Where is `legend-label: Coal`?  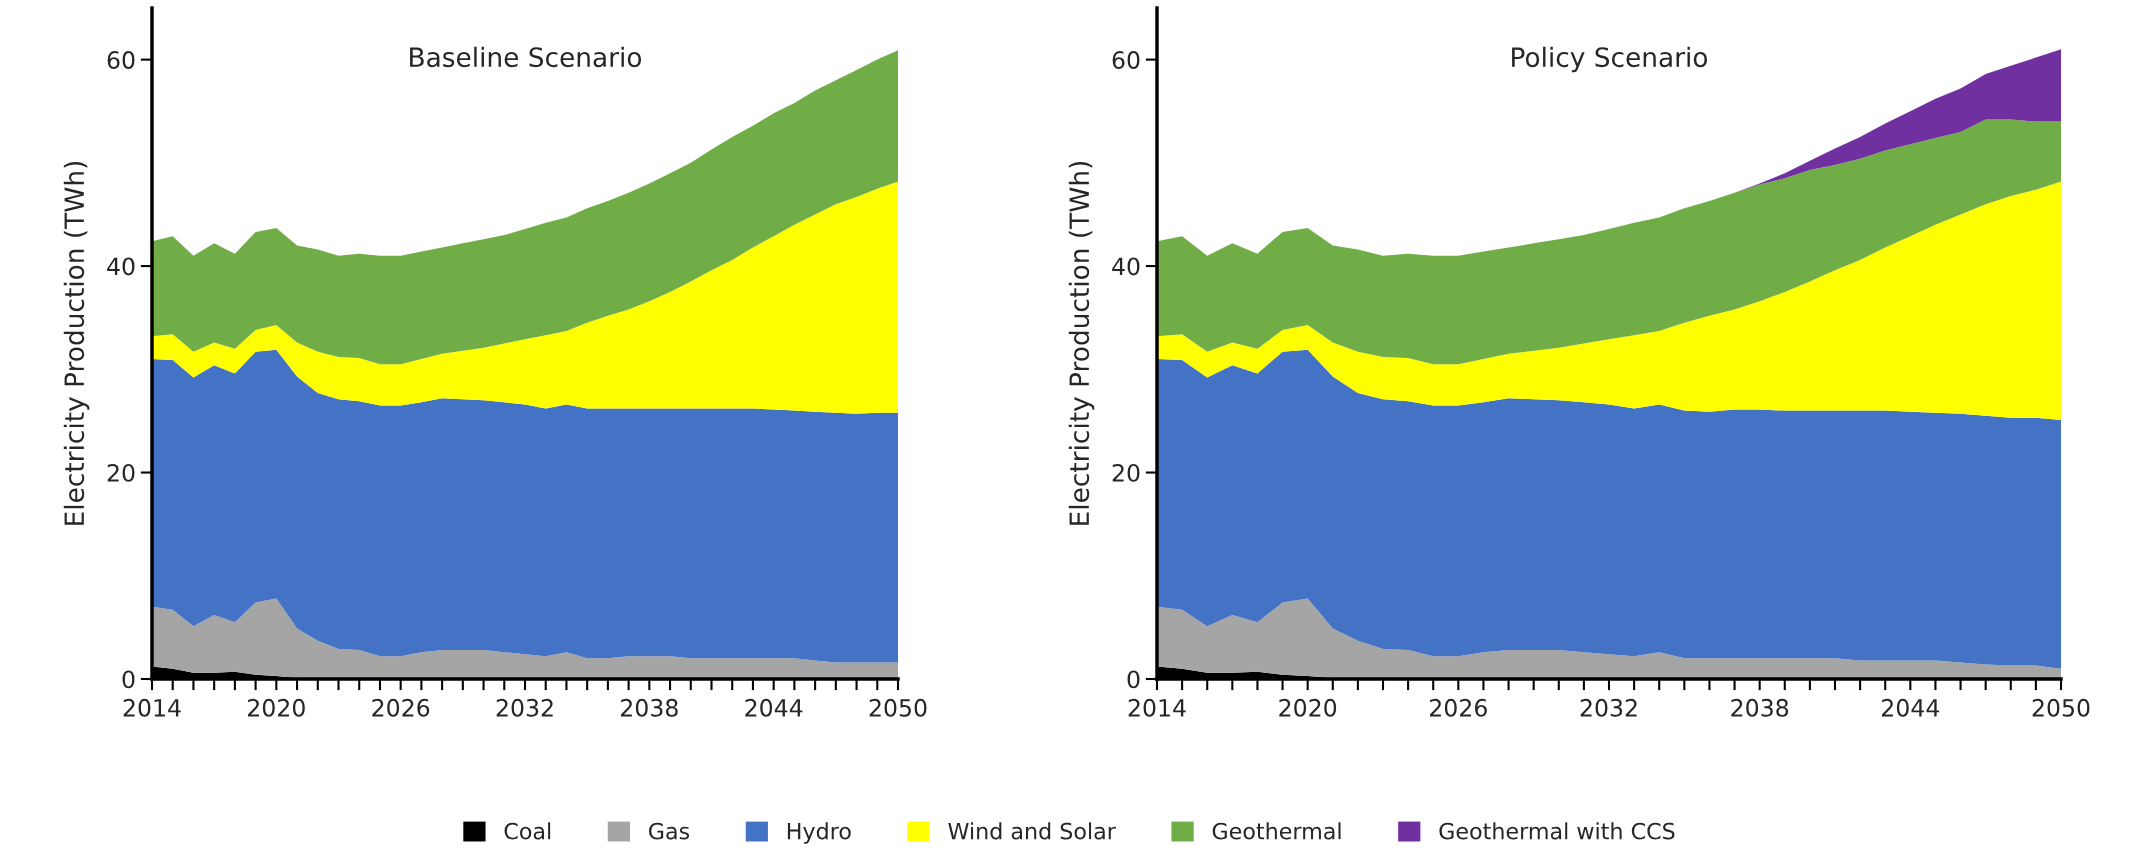
legend-label: Coal is located at coordinates (527, 831).